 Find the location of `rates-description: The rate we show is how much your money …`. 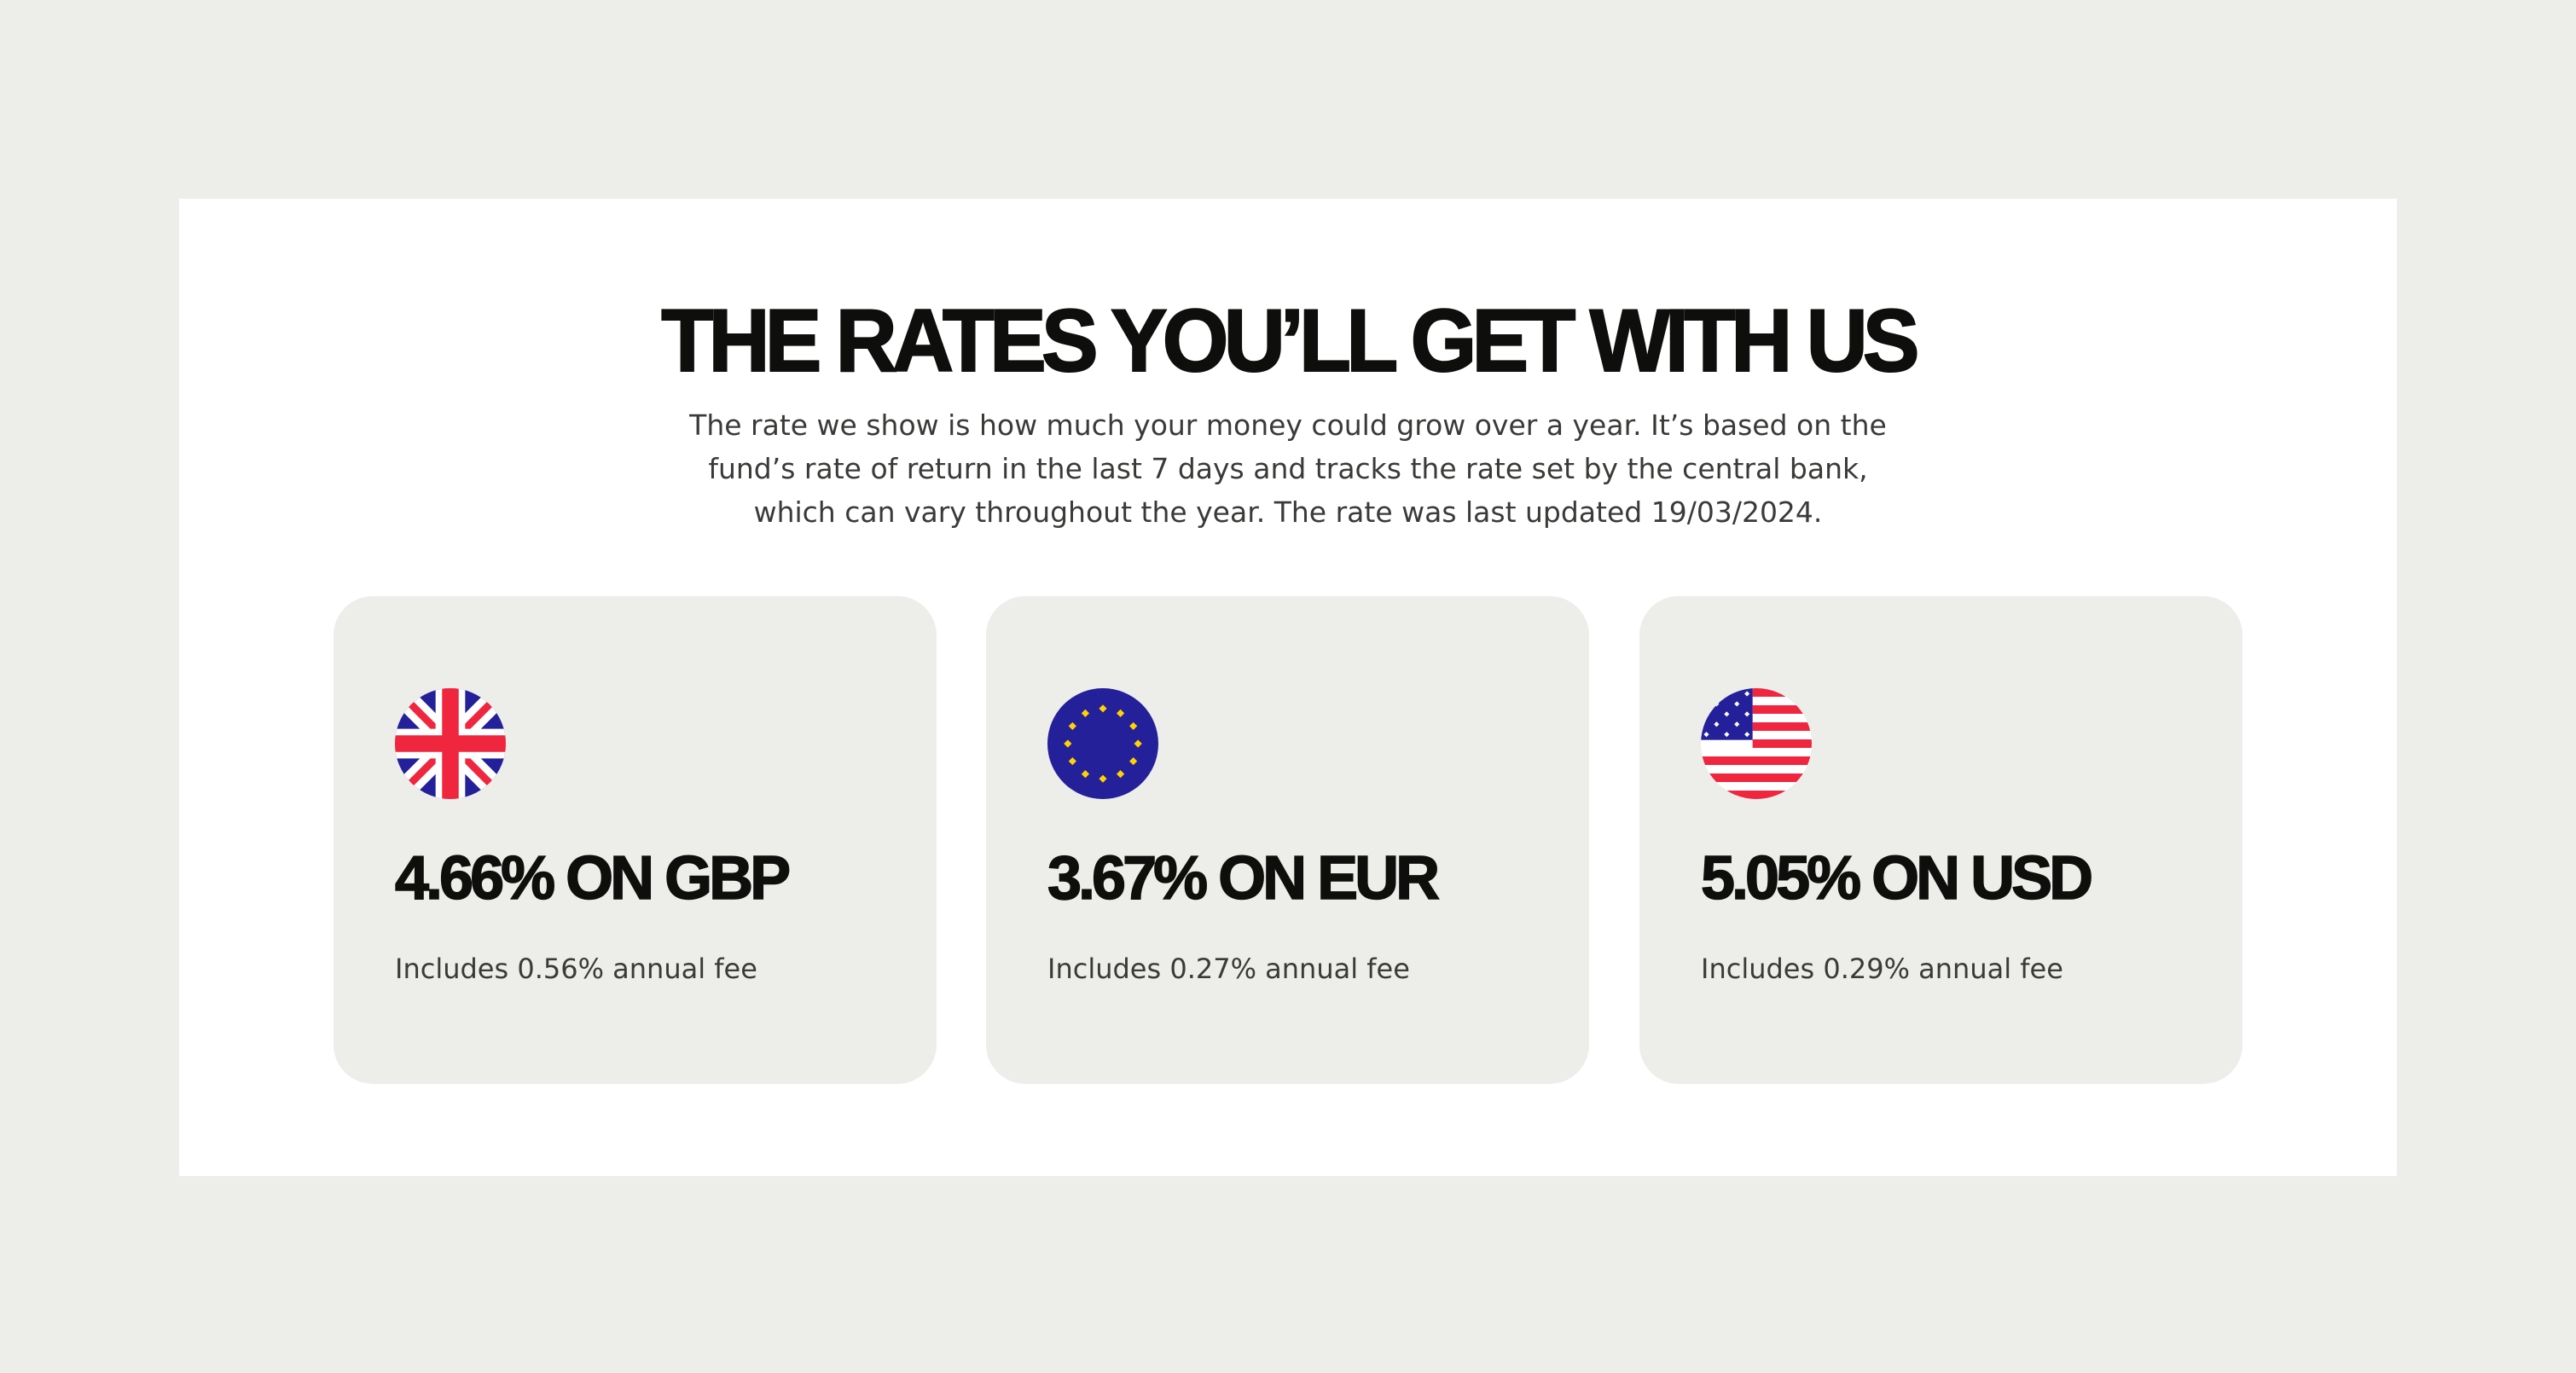

rates-description: The rate we show is how much your money … is located at coordinates (1288, 468).